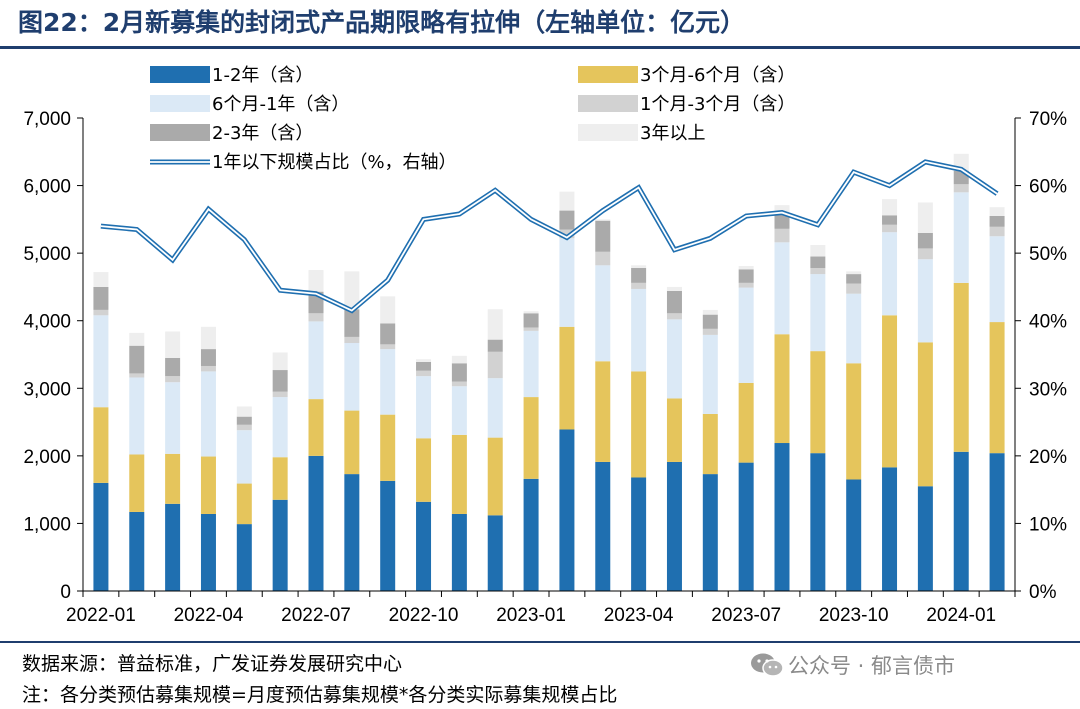  I want to click on y-right-tick-label: 50%, so click(1048, 254).